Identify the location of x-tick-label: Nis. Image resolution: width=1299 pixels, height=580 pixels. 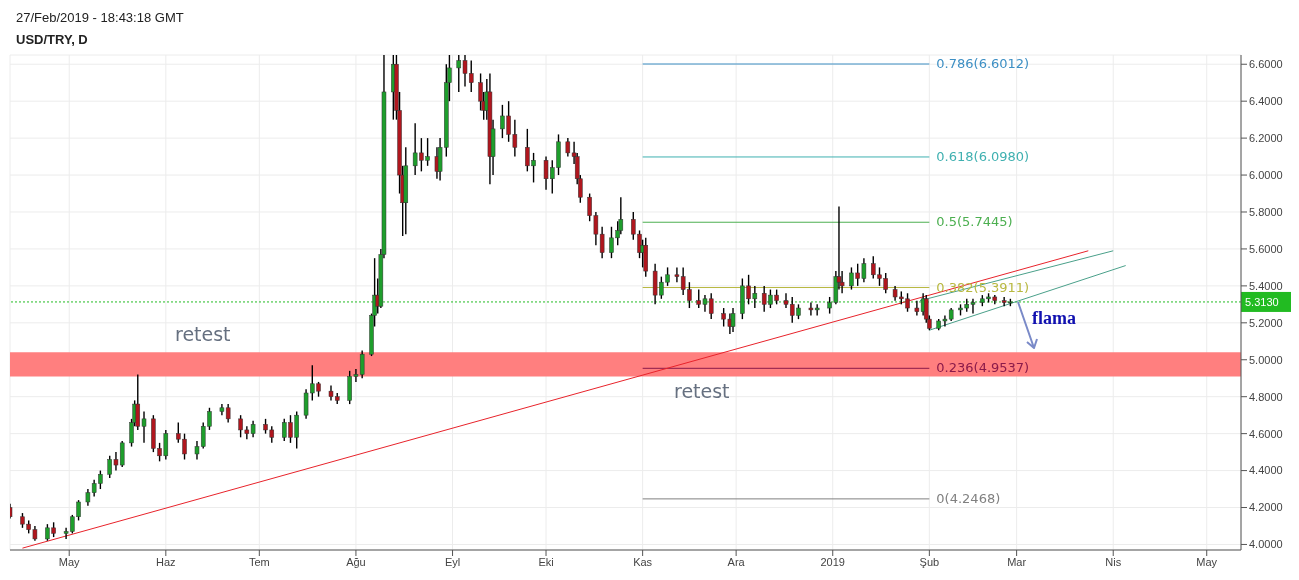
(1113, 561).